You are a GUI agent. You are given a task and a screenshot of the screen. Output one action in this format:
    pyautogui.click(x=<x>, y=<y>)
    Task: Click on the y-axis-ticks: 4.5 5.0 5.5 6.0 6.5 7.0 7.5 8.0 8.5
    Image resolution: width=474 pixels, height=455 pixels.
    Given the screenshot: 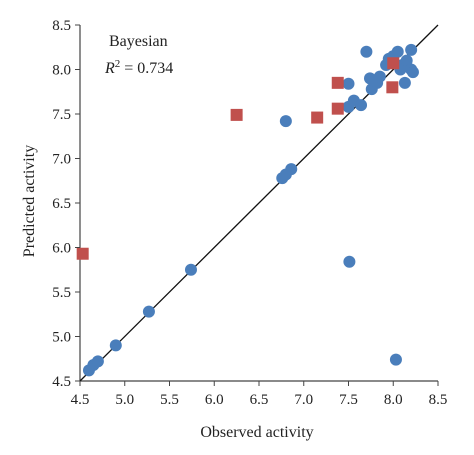 What is the action you would take?
    pyautogui.click(x=66, y=204)
    